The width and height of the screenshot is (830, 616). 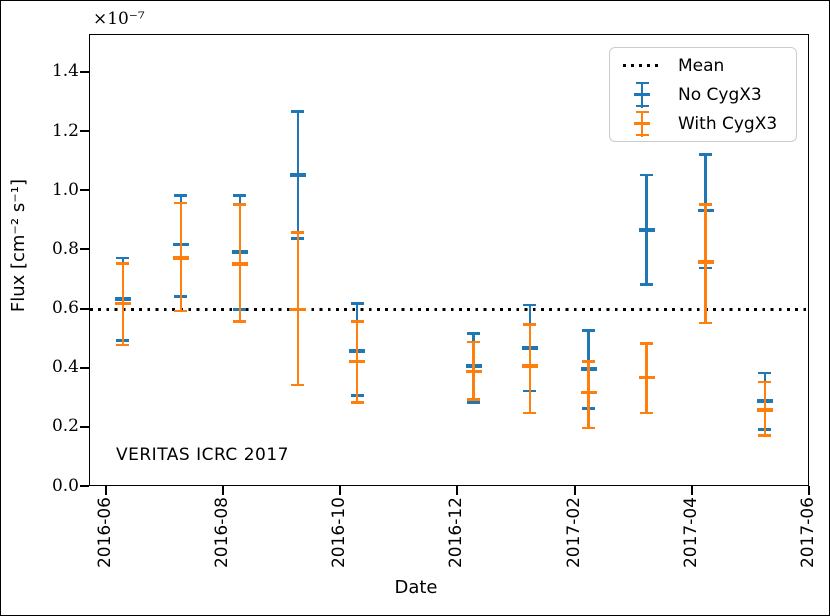 What do you see at coordinates (65, 485) in the screenshot?
I see `y-tick-label: 0.0` at bounding box center [65, 485].